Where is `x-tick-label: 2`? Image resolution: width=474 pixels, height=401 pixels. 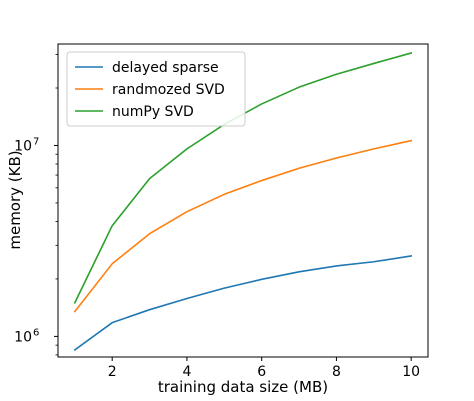 x-tick-label: 2 is located at coordinates (112, 372).